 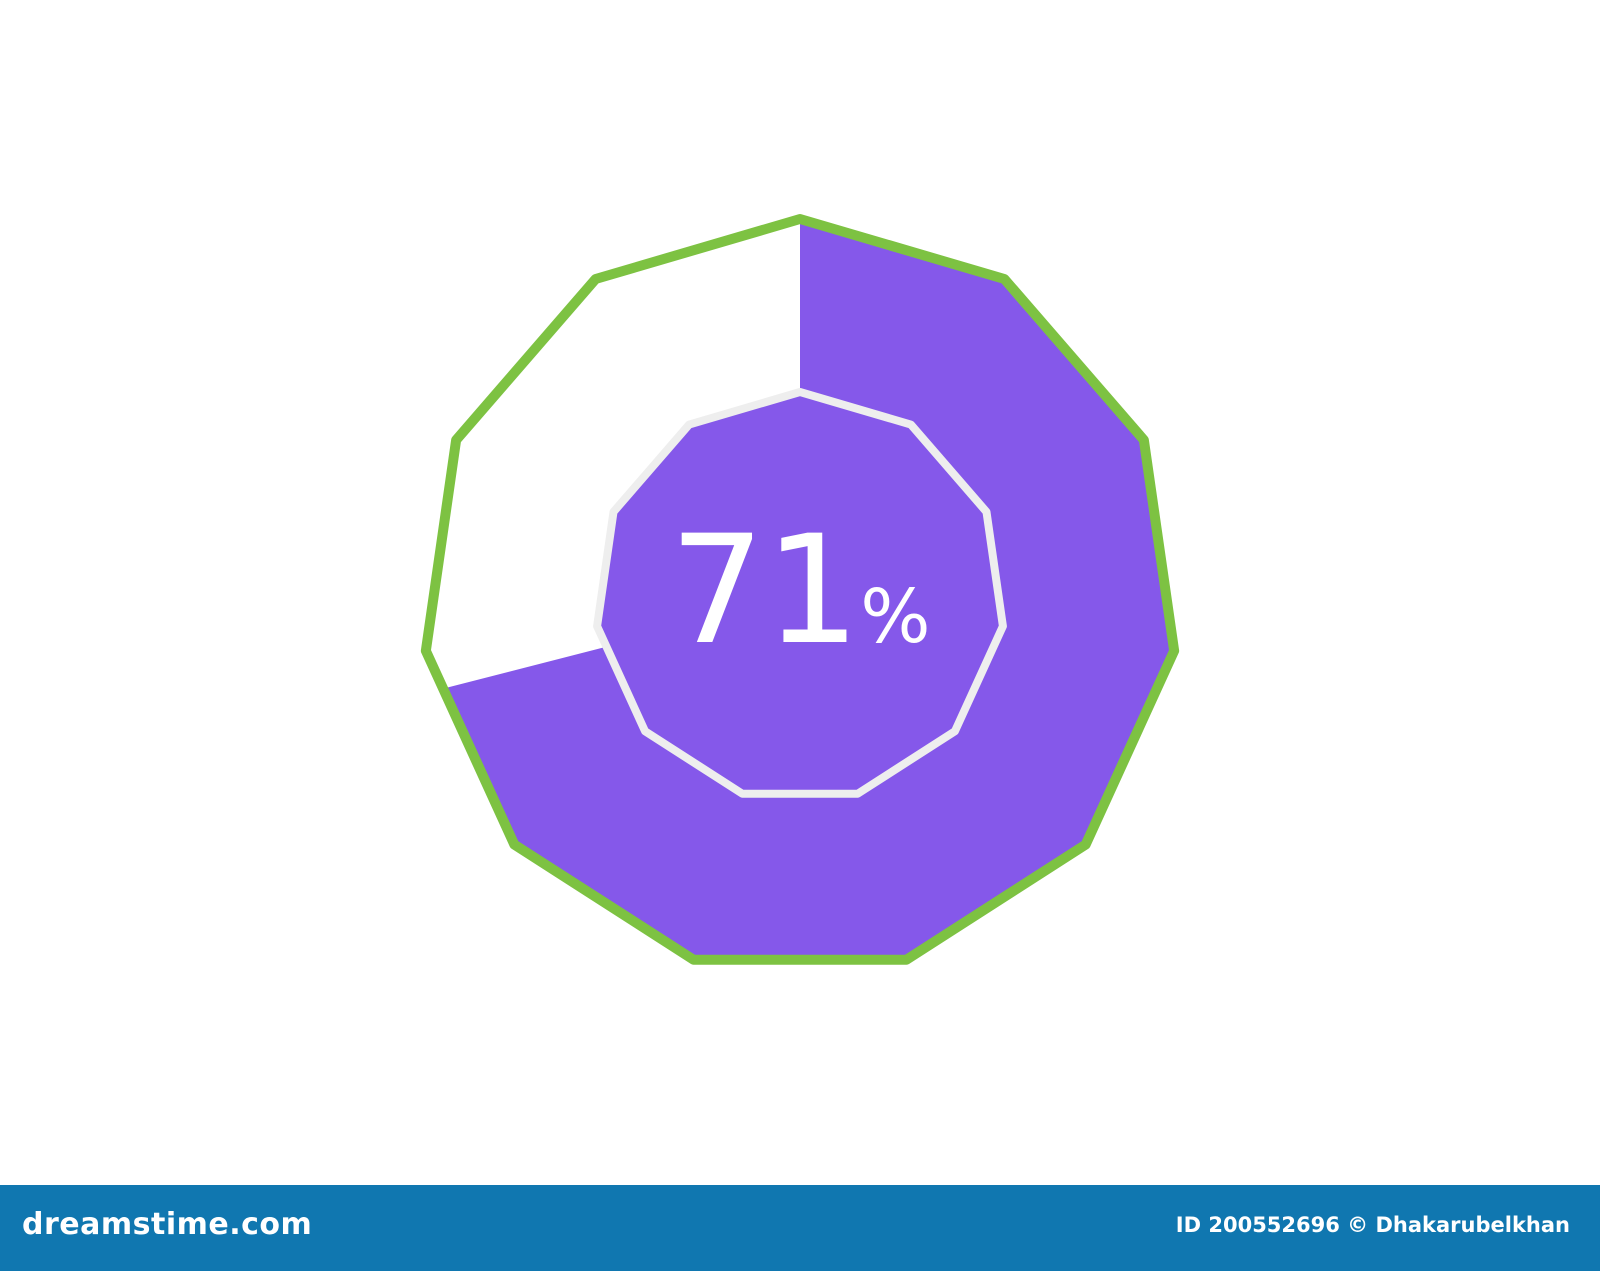 I want to click on brand-logo: dreamstime.com, so click(x=167, y=1224).